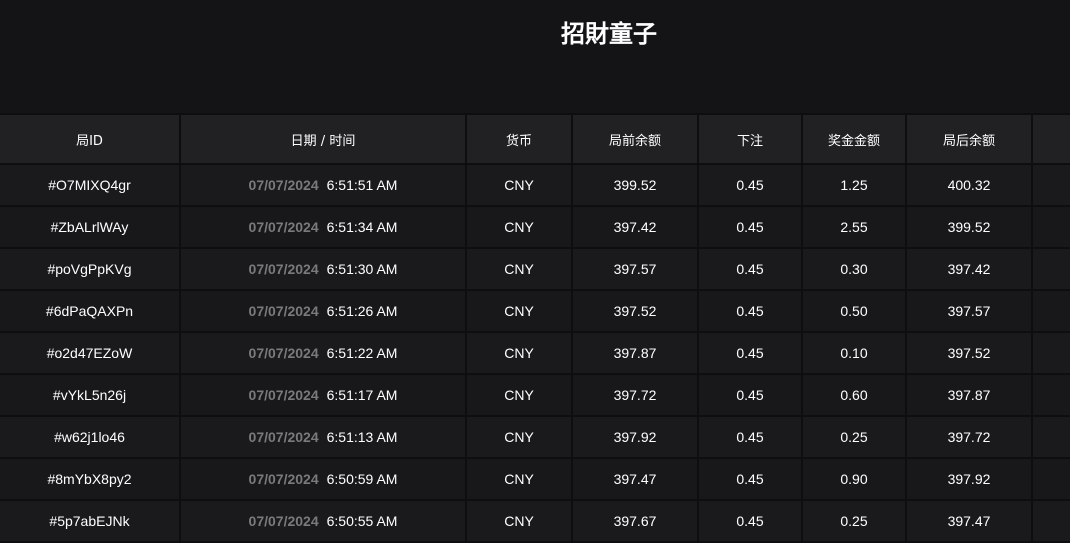  What do you see at coordinates (969, 437) in the screenshot?
I see `balance-after: 397.72` at bounding box center [969, 437].